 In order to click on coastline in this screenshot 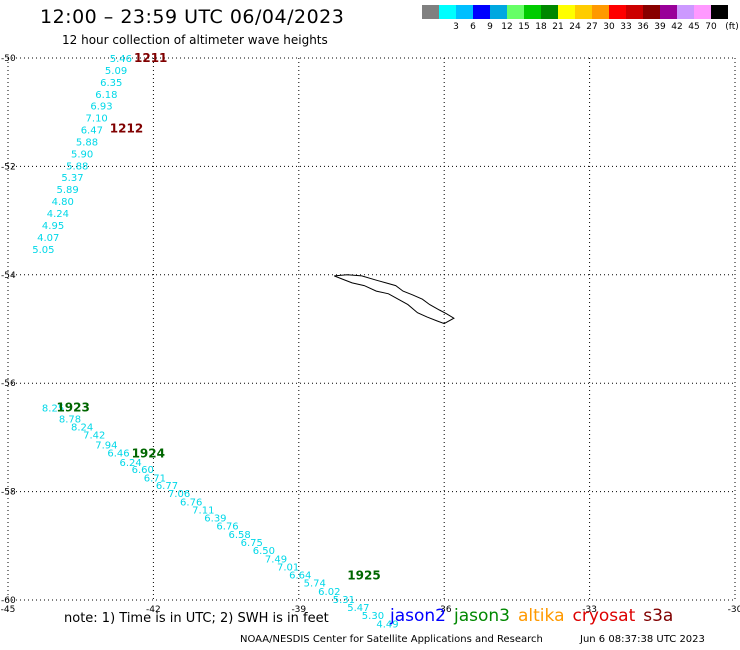, I will do `click(394, 299)`.